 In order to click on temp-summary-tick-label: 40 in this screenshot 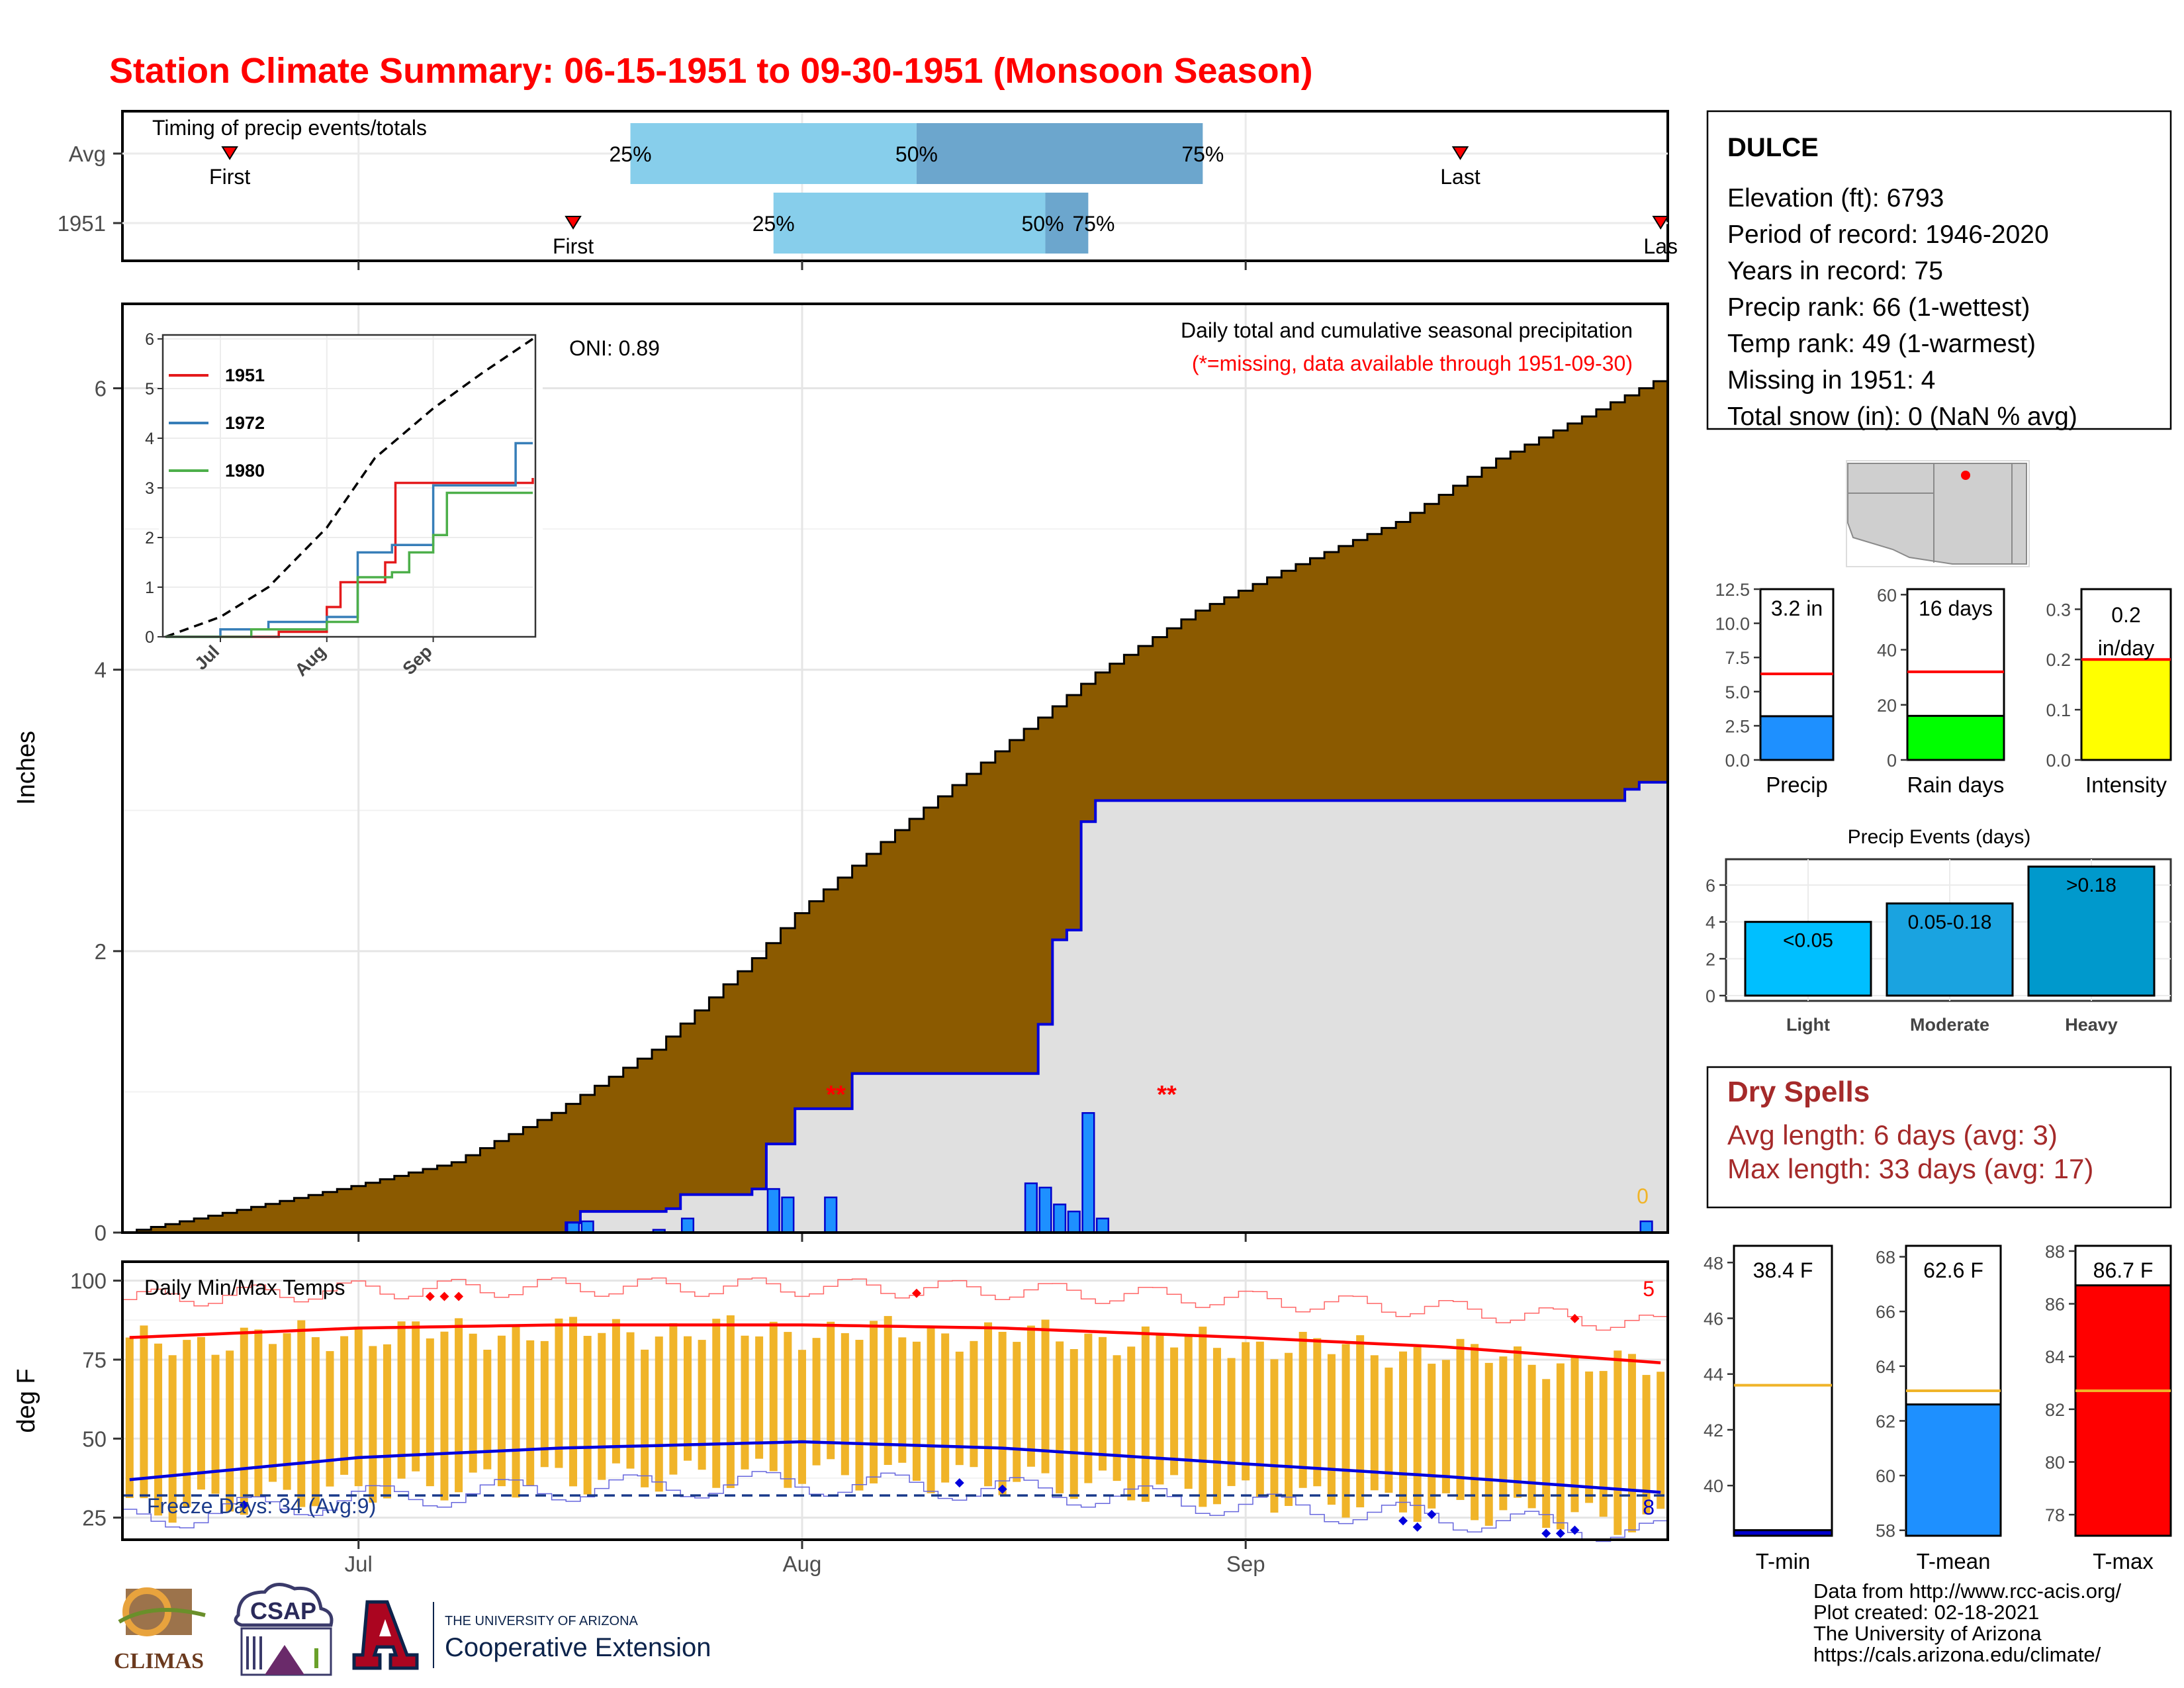, I will do `click(1713, 1486)`.